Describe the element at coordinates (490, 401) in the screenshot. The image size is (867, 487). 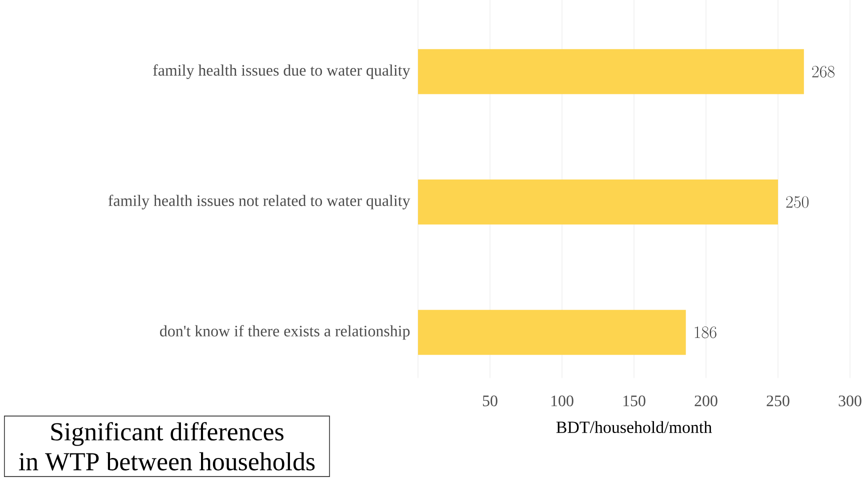
I see `x-tick-label: 50` at that location.